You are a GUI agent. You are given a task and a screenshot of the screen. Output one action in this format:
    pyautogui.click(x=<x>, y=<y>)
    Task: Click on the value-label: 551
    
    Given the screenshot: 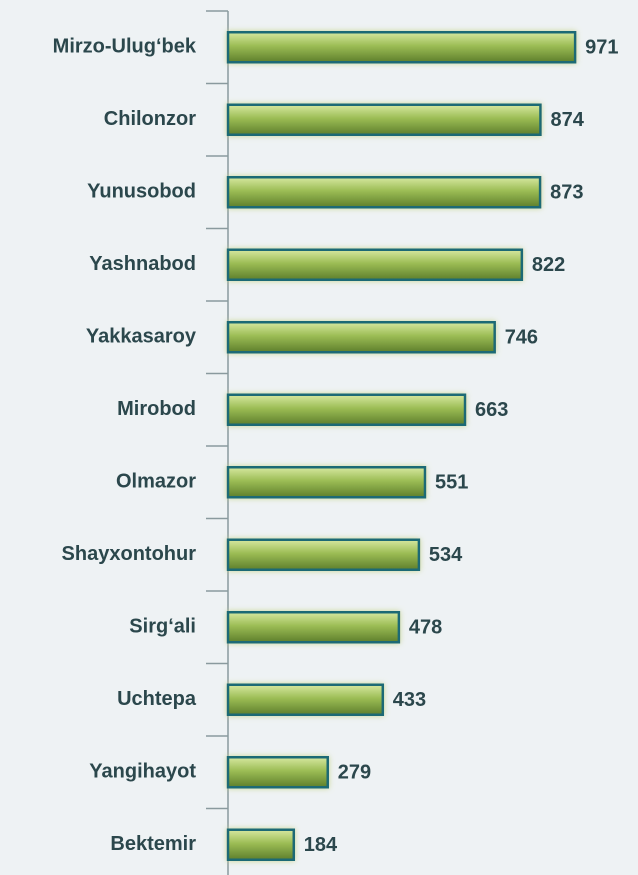 What is the action you would take?
    pyautogui.click(x=451, y=483)
    